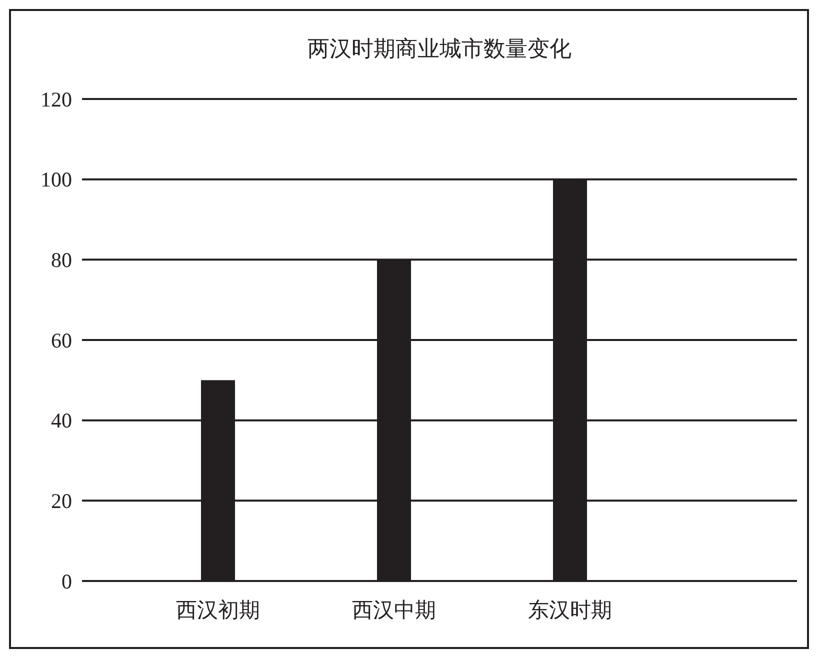  Describe the element at coordinates (218, 610) in the screenshot. I see `x-tick-label: 西汉初期` at that location.